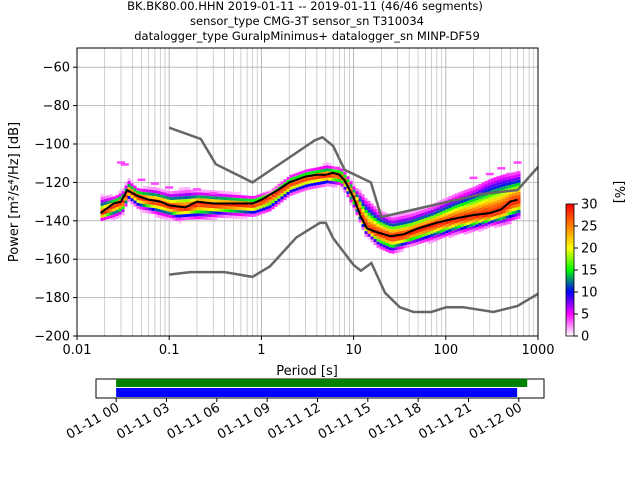 Image resolution: width=640 pixels, height=484 pixels. What do you see at coordinates (169, 350) in the screenshot?
I see `x-tick-label: 0.1` at bounding box center [169, 350].